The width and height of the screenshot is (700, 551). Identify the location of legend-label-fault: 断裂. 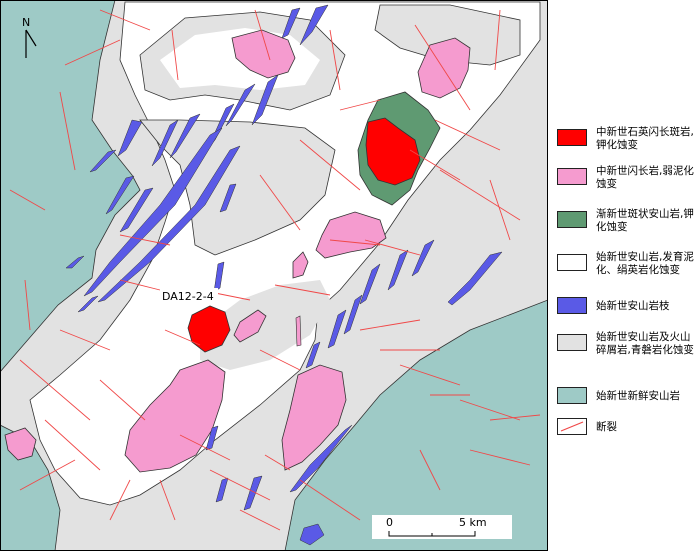
(606, 427).